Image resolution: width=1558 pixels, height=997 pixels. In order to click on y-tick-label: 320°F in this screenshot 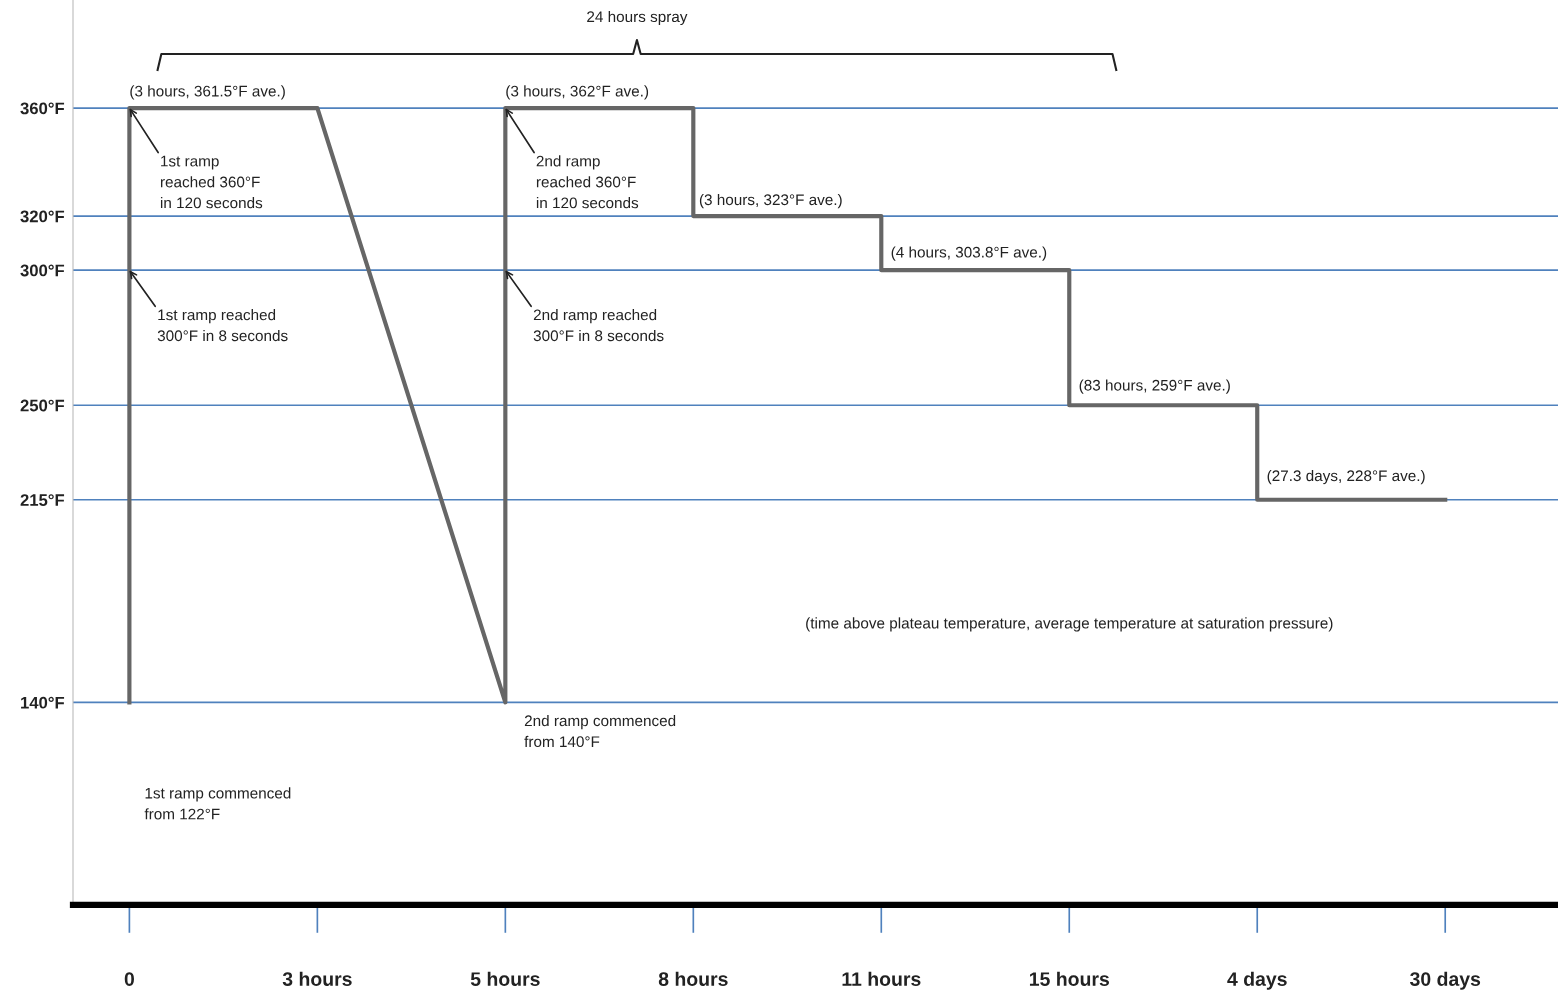, I will do `click(42, 216)`.